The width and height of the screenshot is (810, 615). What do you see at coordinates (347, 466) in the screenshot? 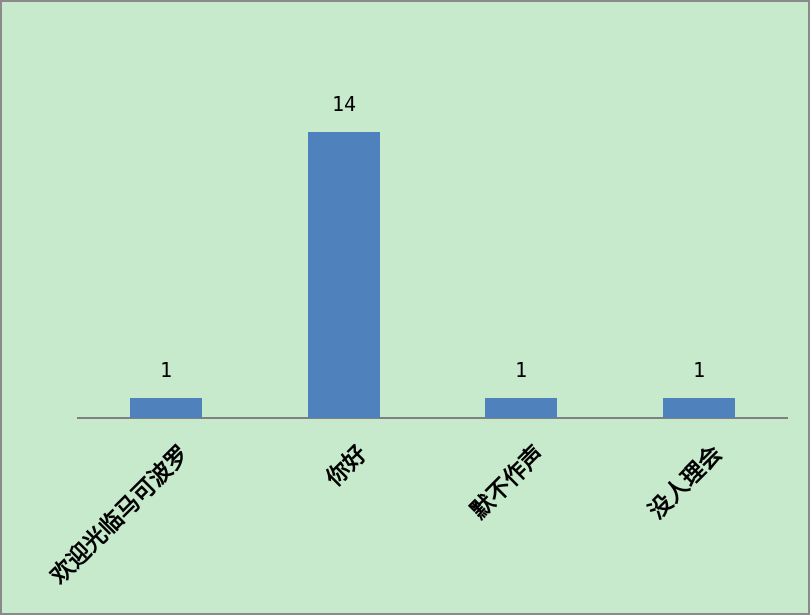
I see `category-label: 你好` at bounding box center [347, 466].